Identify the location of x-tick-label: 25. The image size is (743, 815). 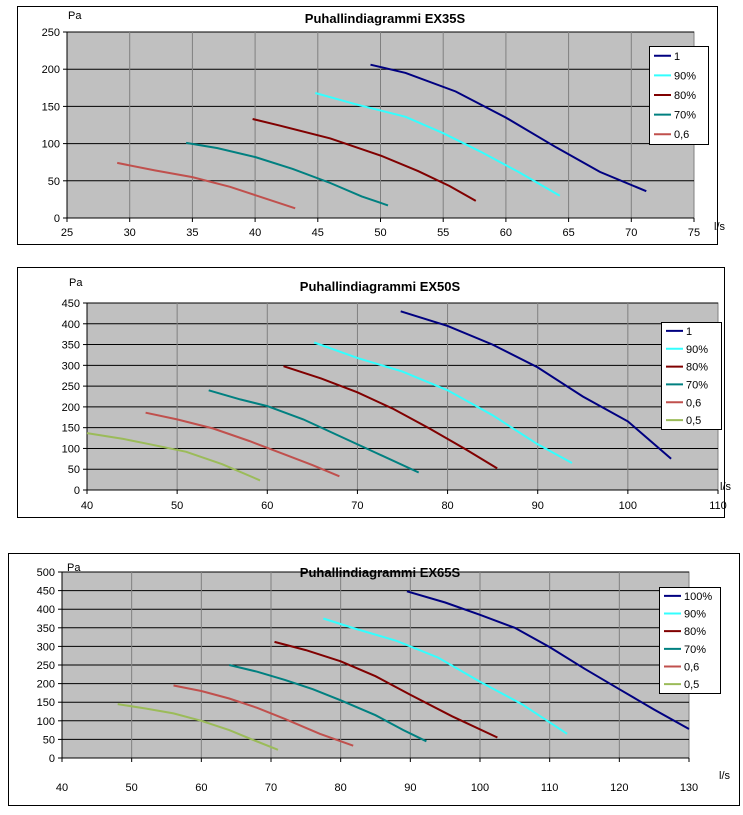
(67, 233).